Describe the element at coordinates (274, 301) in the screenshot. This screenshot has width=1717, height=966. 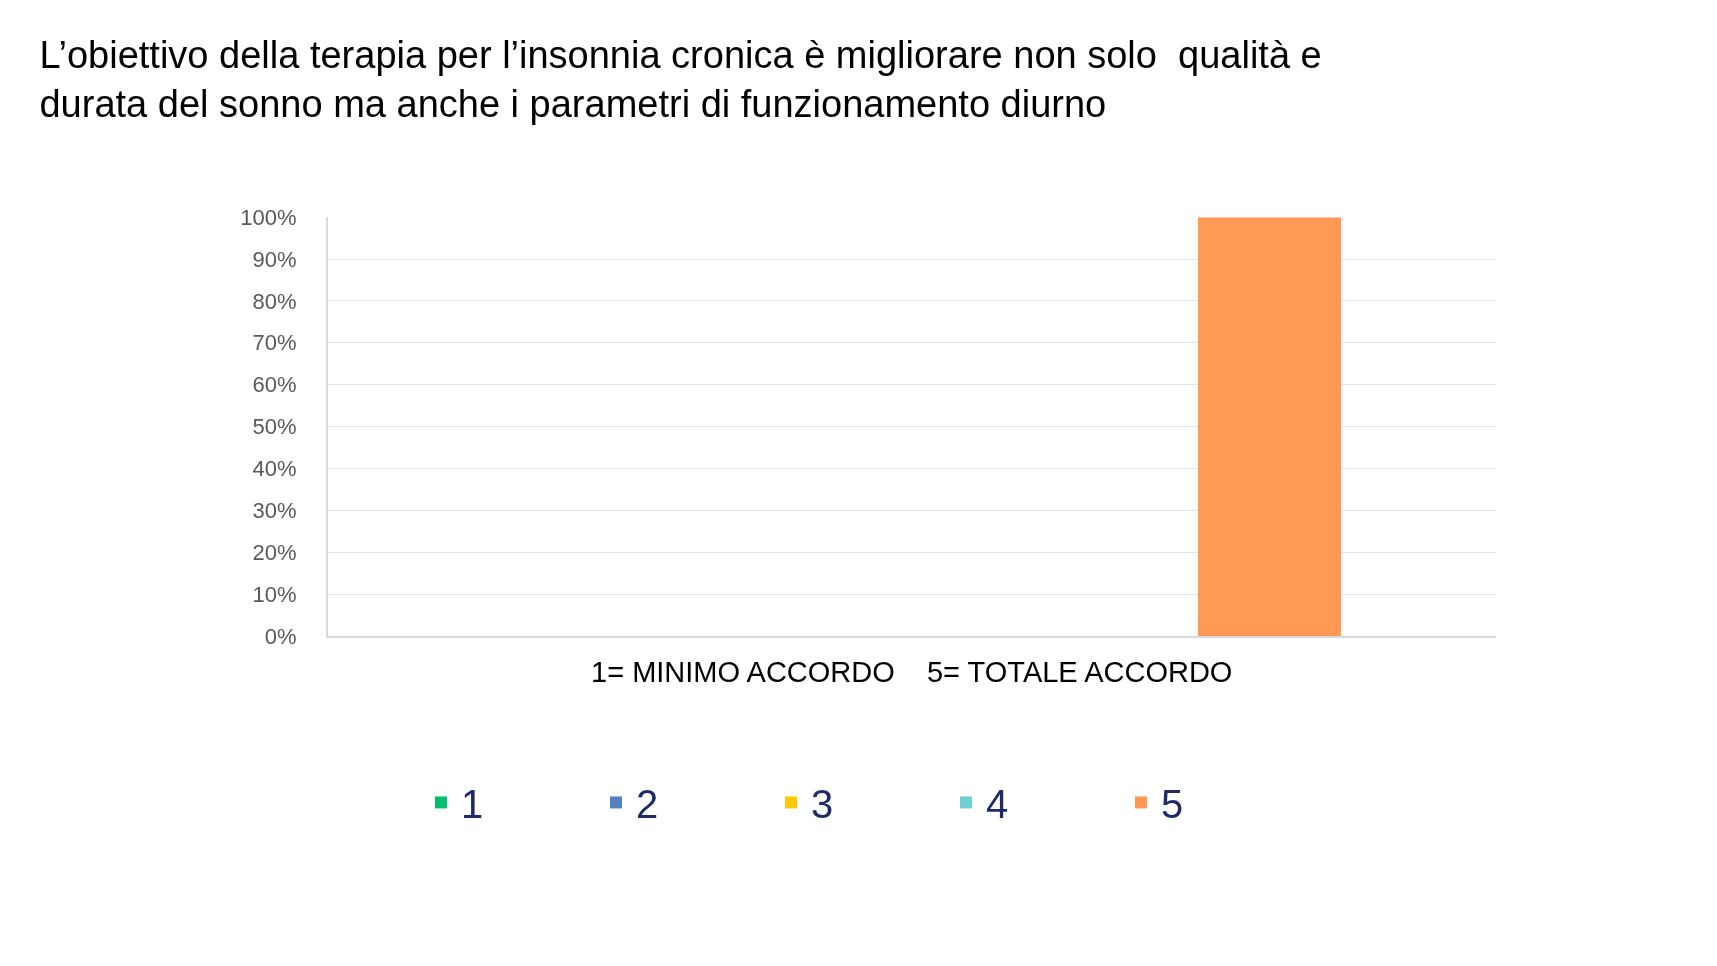
I see `y-tick-label: 80%` at that location.